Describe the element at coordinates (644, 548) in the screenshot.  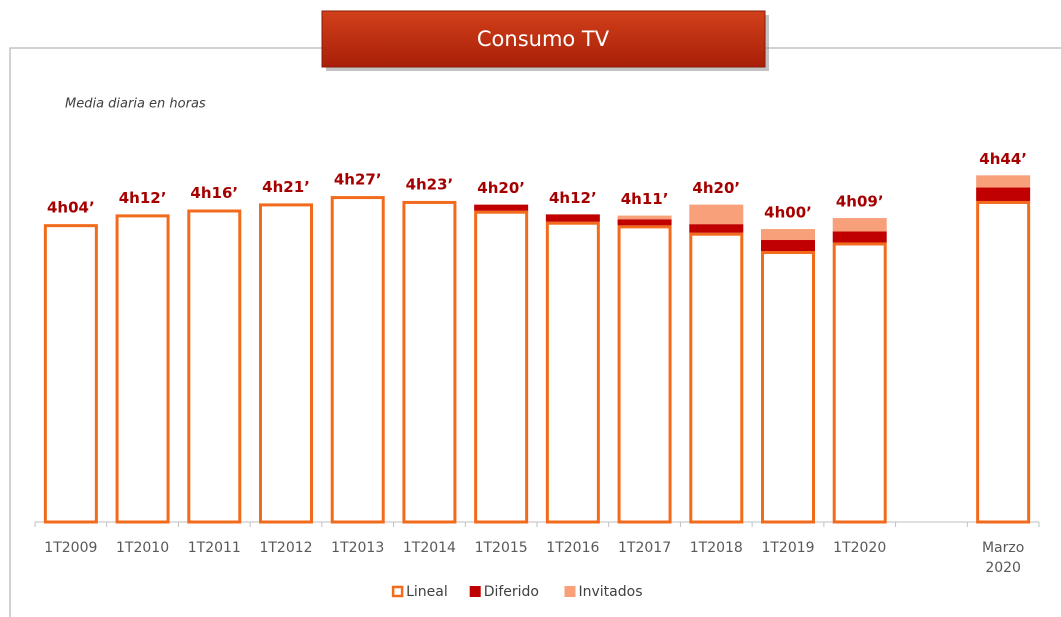
I see `x-tick-label: 1T2017` at that location.